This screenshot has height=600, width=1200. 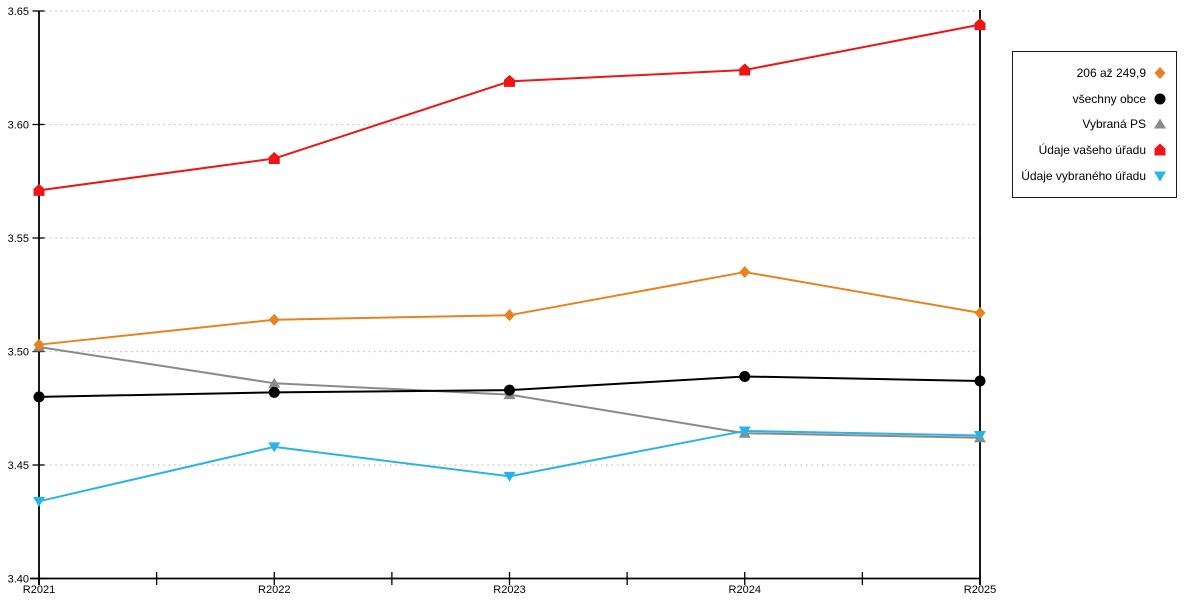 I want to click on triangle-up-marker-icon, so click(x=1160, y=124).